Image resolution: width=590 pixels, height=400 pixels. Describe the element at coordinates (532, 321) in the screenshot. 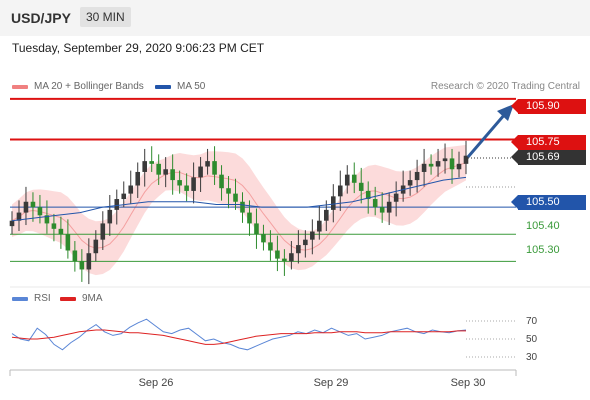

I see `rsi-tick-70: 70` at that location.